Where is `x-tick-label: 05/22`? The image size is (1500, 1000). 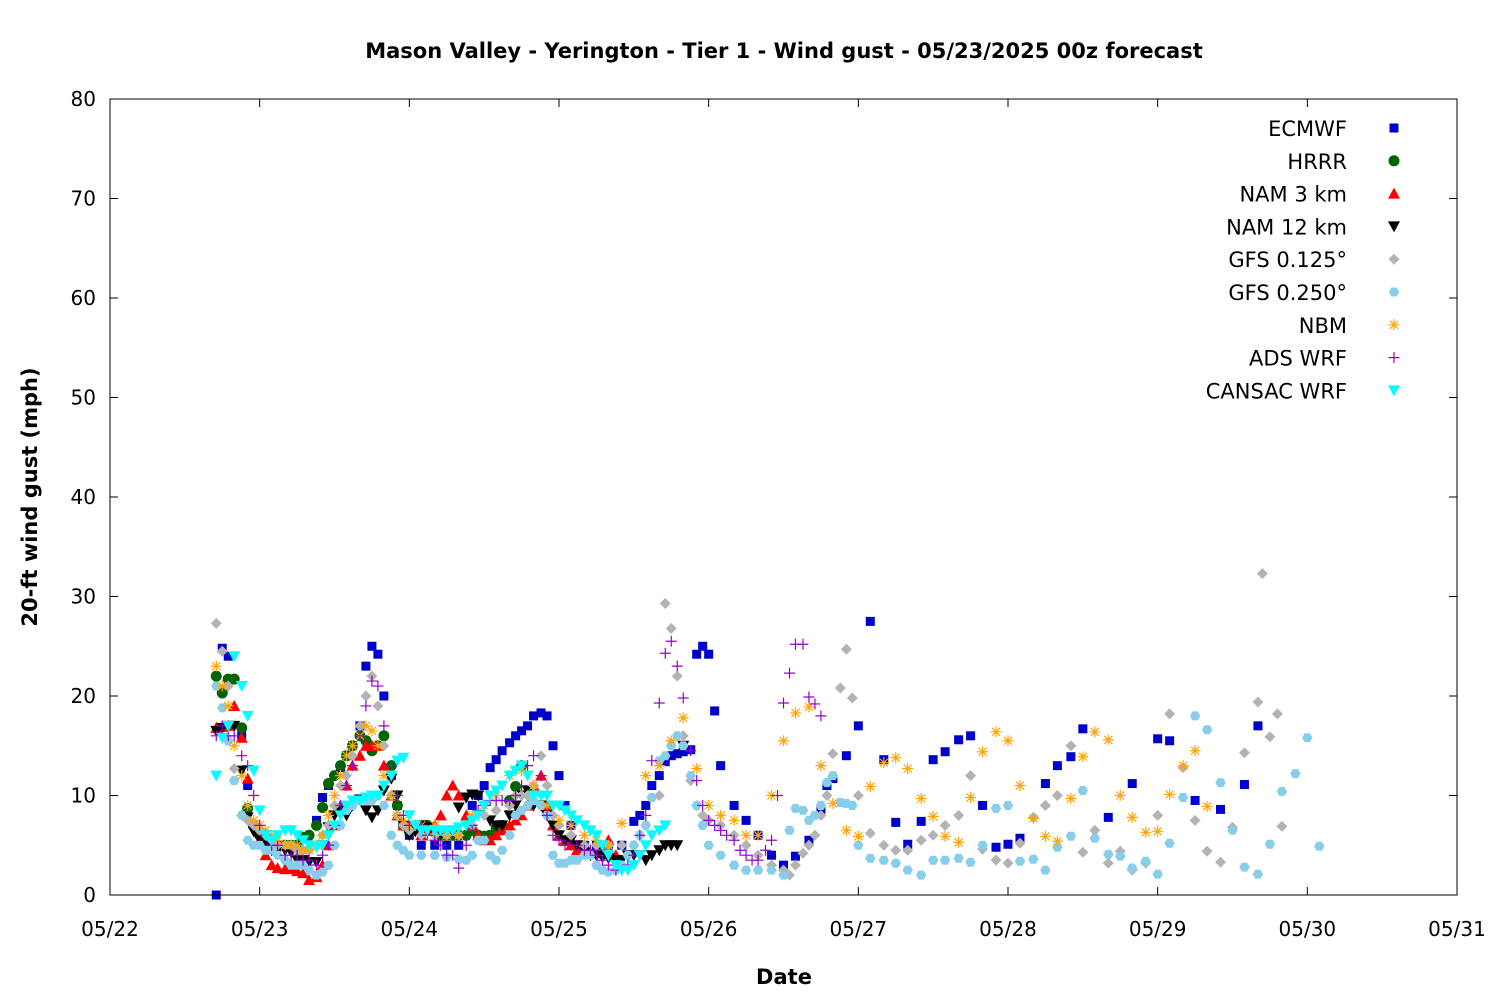 x-tick-label: 05/22 is located at coordinates (110, 929).